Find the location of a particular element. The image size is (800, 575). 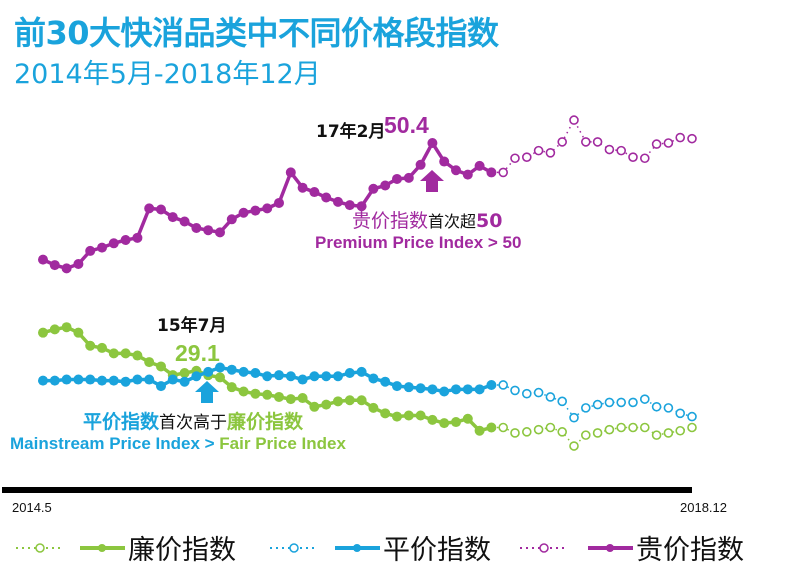

legend-marker-premium-actual is located at coordinates (610, 548).